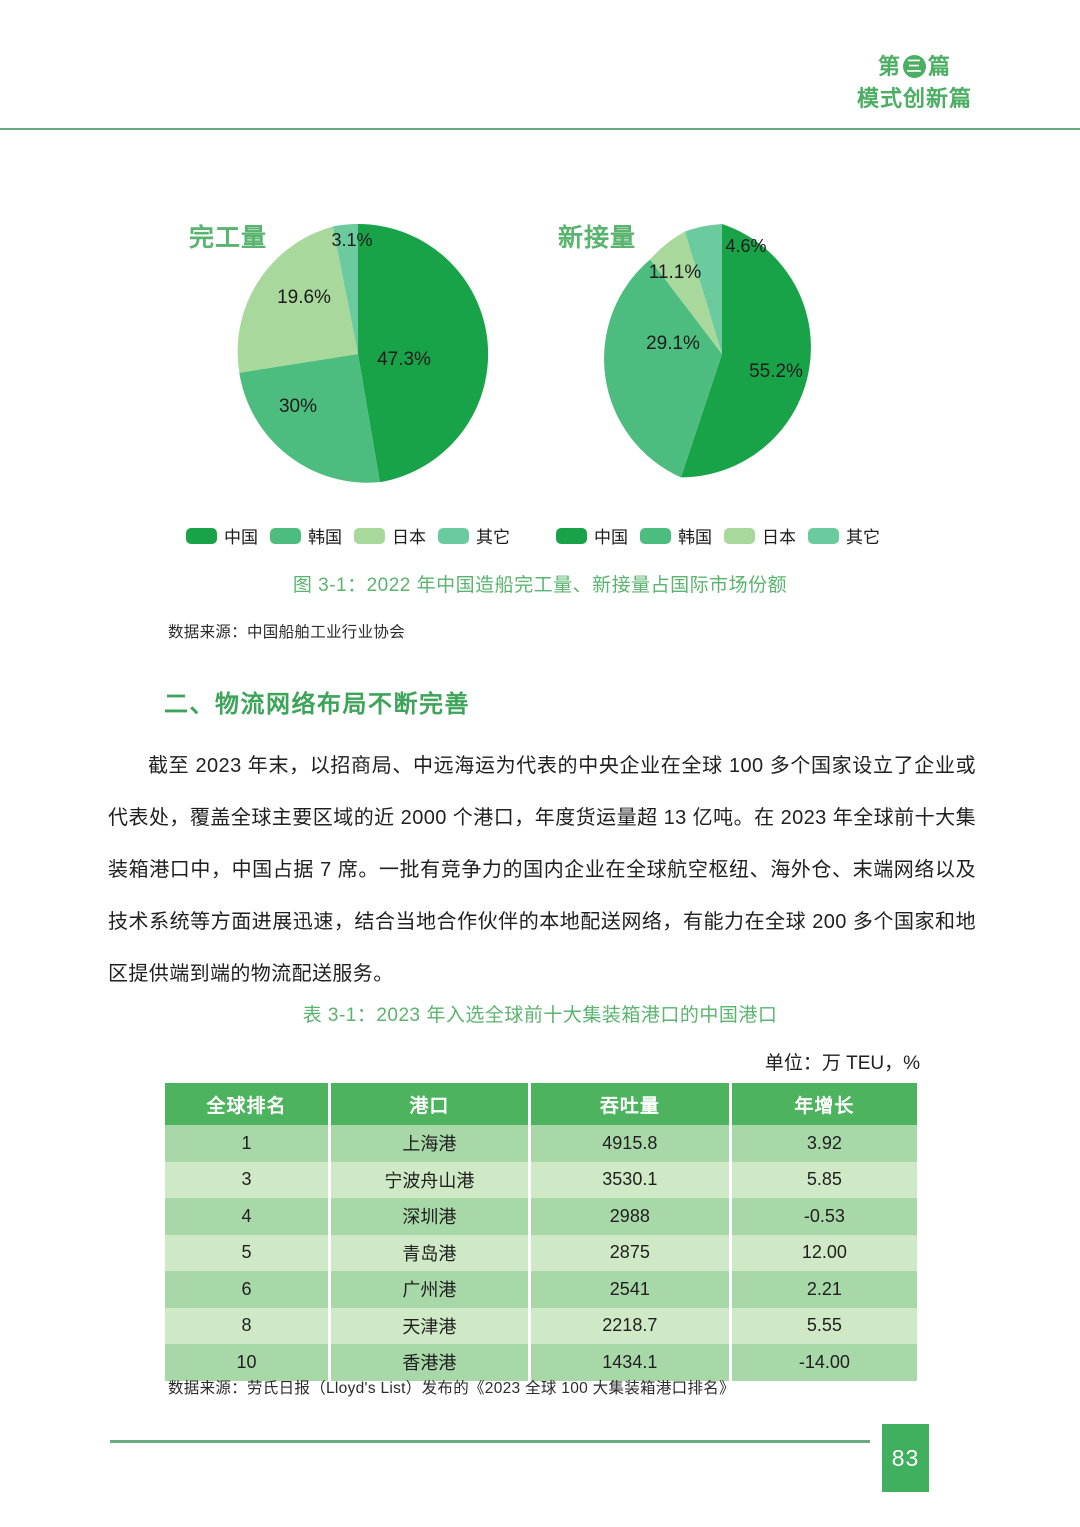  Describe the element at coordinates (228, 238) in the screenshot. I see `chart-title-completions: 完工量` at that location.